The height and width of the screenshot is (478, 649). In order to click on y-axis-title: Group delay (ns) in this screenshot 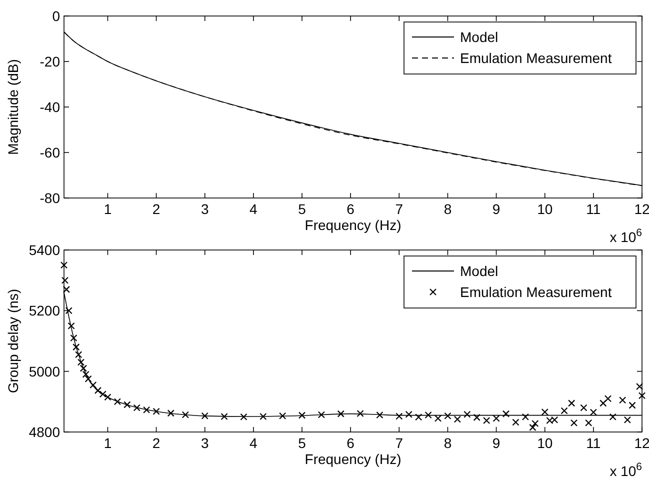, I will do `click(13, 341)`.